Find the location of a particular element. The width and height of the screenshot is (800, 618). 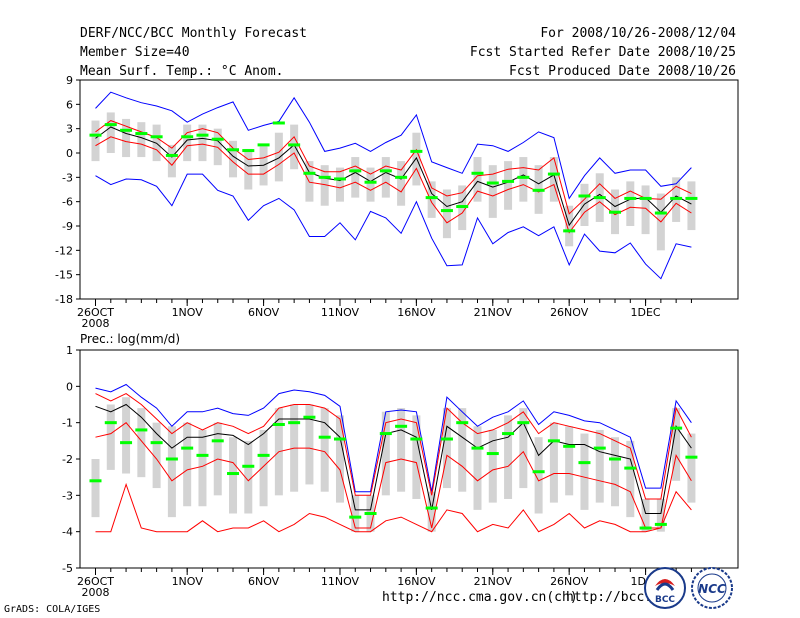

temp-ytick-label: 6 is located at coordinates (69, 104).